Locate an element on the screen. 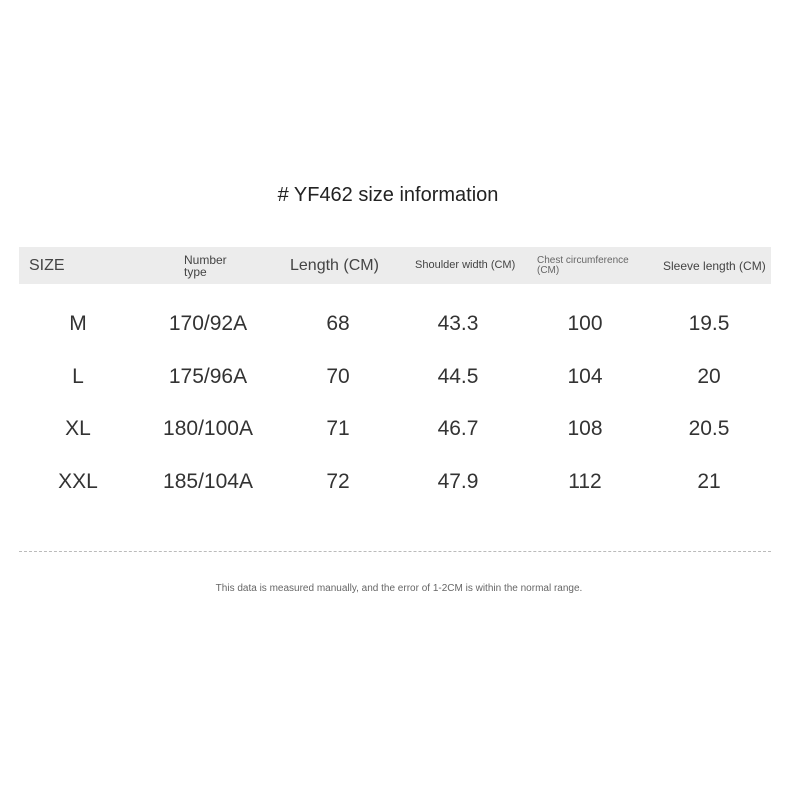 This screenshot has width=800, height=800. page-title: # YF462 size information is located at coordinates (388, 195).